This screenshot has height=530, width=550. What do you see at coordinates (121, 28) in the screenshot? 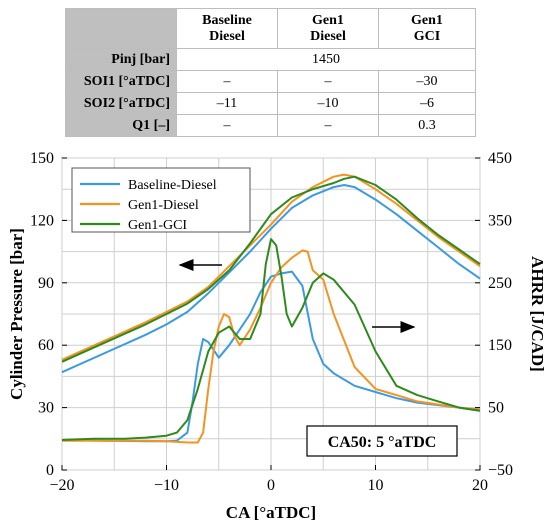
I see `table-corner-cell` at bounding box center [121, 28].